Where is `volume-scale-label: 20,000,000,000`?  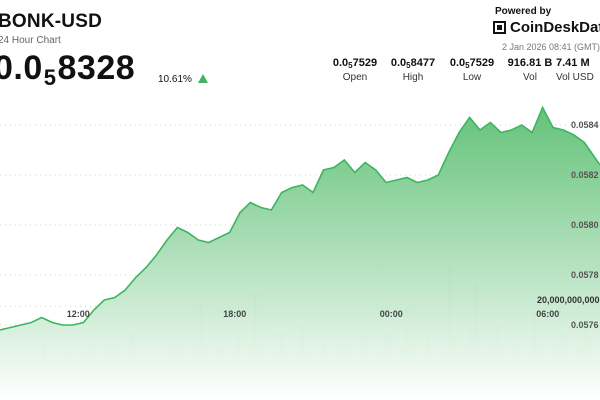 volume-scale-label: 20,000,000,000 is located at coordinates (568, 300).